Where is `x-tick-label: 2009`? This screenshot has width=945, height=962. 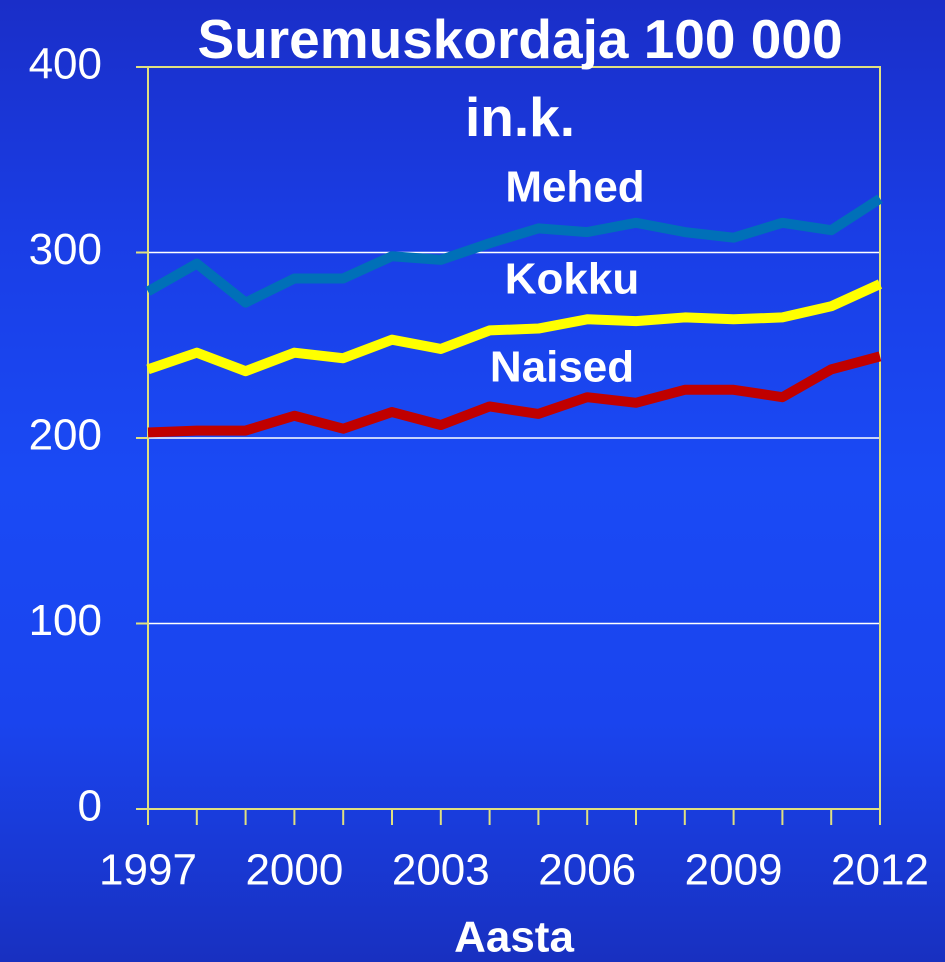
x-tick-label: 2009 is located at coordinates (734, 870).